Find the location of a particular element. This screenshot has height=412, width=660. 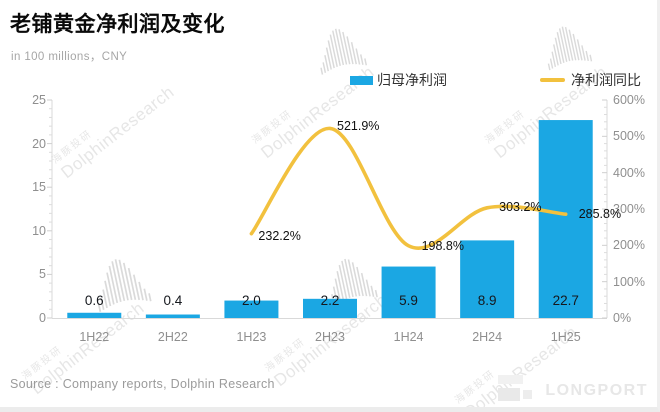

bar-value-label: 0.6 is located at coordinates (94, 300).